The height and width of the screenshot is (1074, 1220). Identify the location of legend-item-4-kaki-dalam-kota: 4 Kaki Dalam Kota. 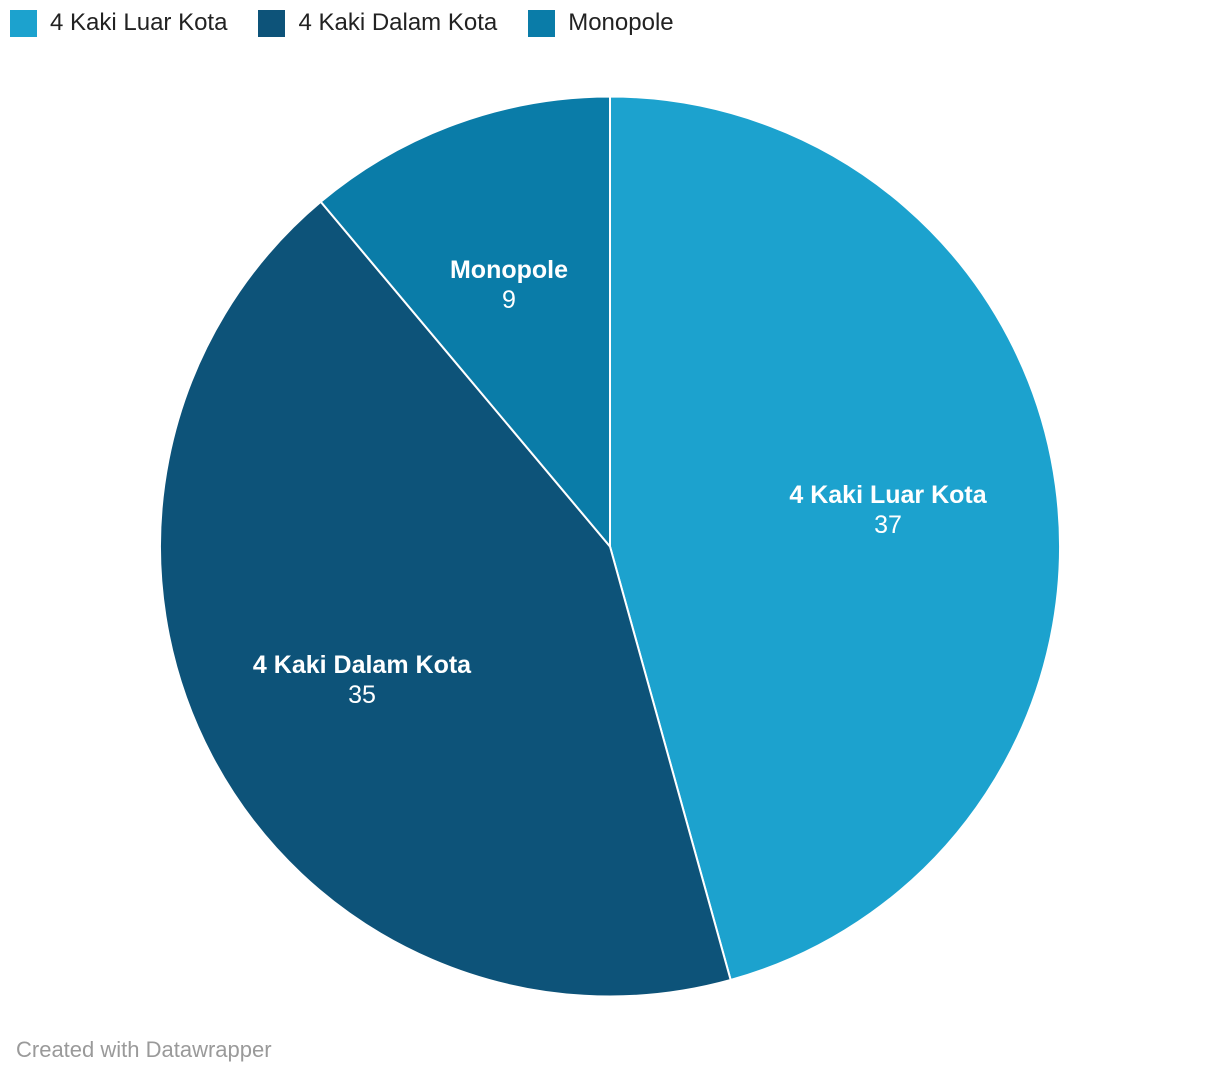
(377, 23).